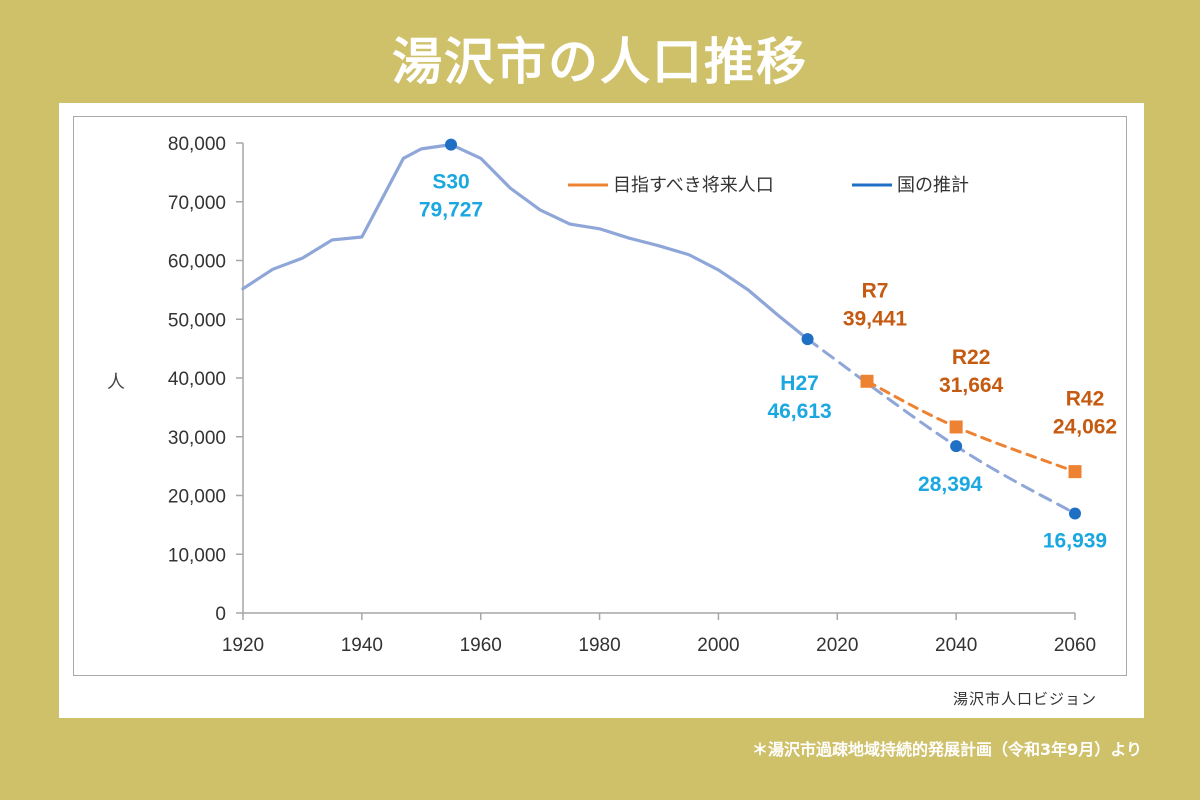 This screenshot has height=800, width=1200. I want to click on x-tick-label: 1960, so click(481, 645).